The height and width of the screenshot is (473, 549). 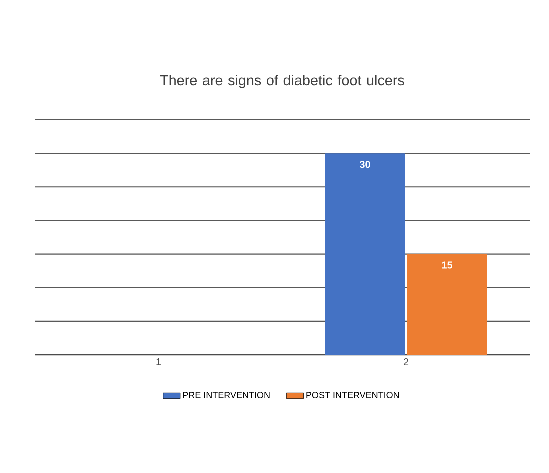 I want to click on x-tick-label: 1, so click(x=159, y=362).